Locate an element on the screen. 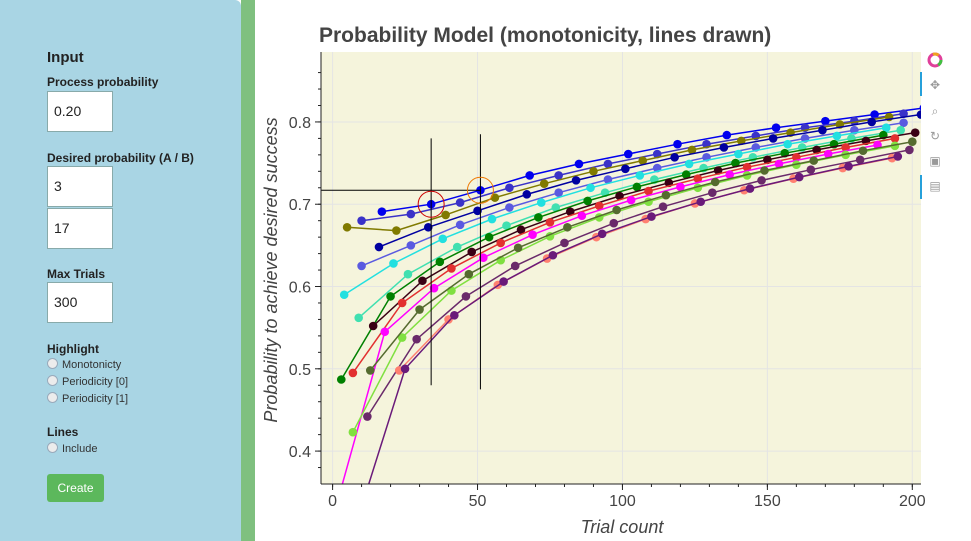 This screenshot has height=541, width=971. desired-probability-b-input: 17 is located at coordinates (80, 228).